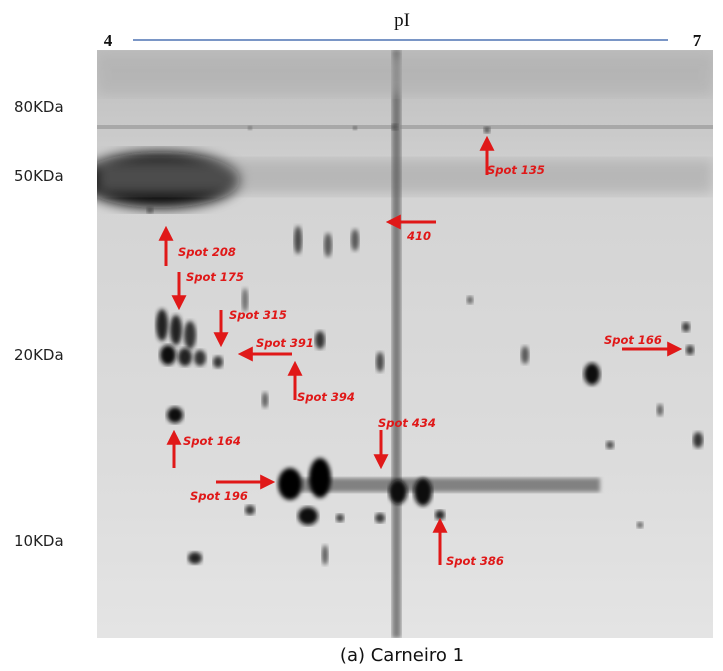  I want to click on spot-label: Spot 164, so click(212, 441).